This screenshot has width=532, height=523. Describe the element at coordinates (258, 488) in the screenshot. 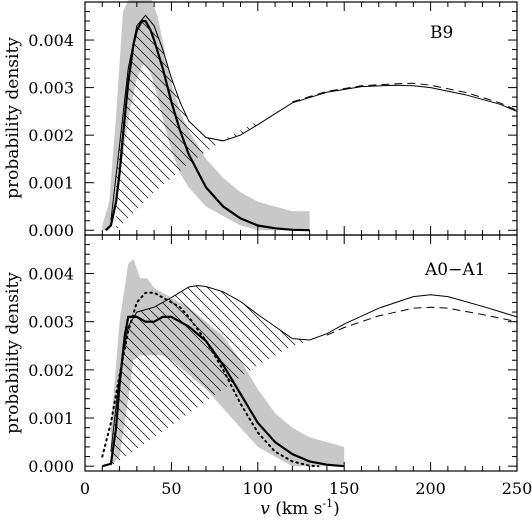

I see `x-tick-label: 100` at that location.